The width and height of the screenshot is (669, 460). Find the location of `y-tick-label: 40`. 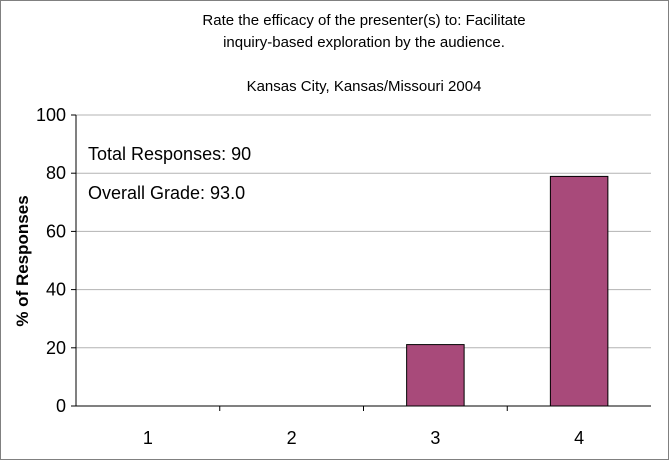

y-tick-label: 40 is located at coordinates (56, 290).